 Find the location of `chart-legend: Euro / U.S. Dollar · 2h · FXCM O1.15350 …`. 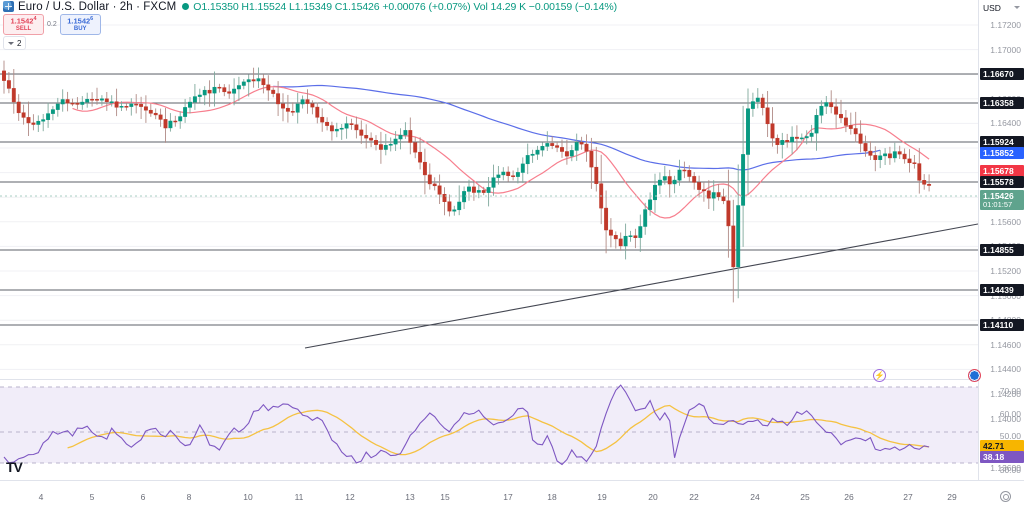

chart-legend: Euro / U.S. Dollar · 2h · FXCM O1.15350 … is located at coordinates (308, 6).